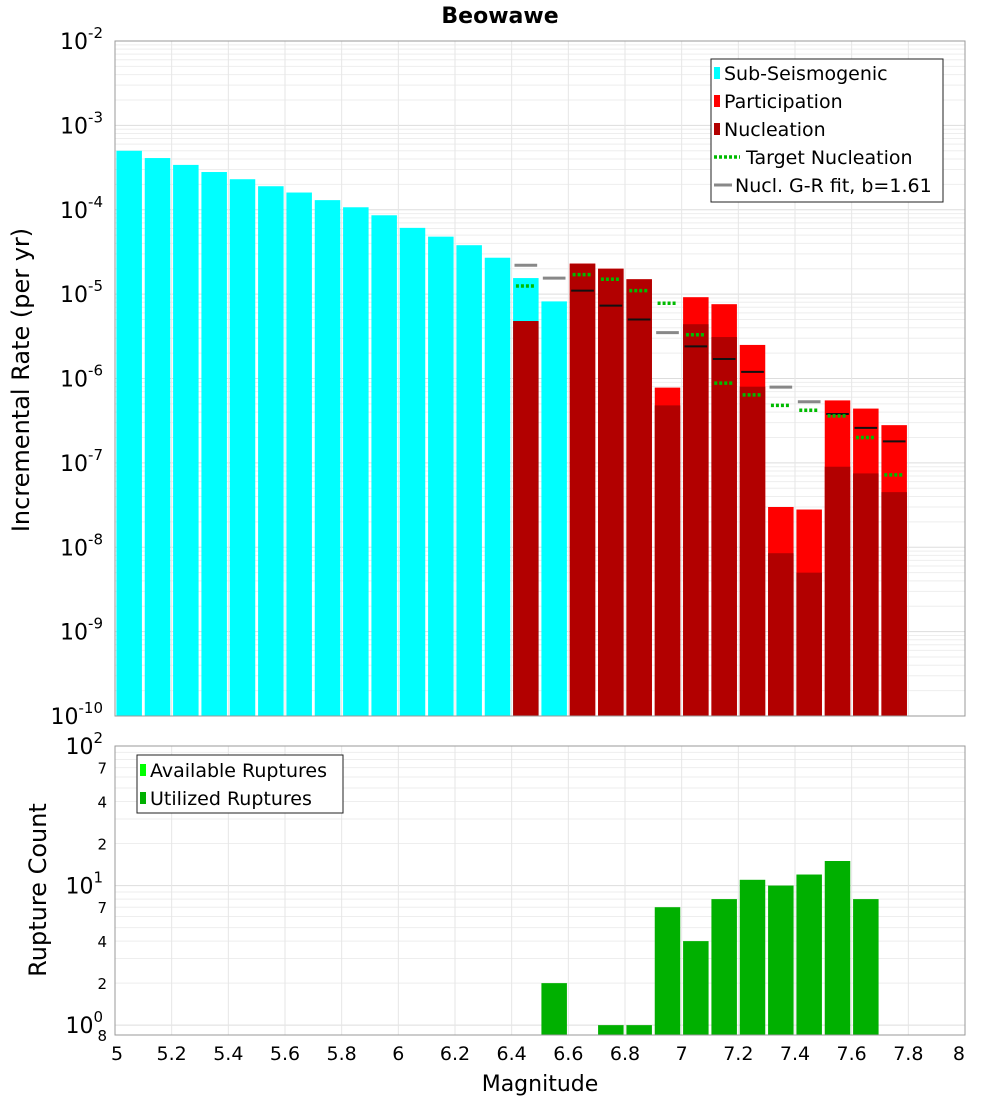  I want to click on x-tick-label: 5.8, so click(342, 1054).